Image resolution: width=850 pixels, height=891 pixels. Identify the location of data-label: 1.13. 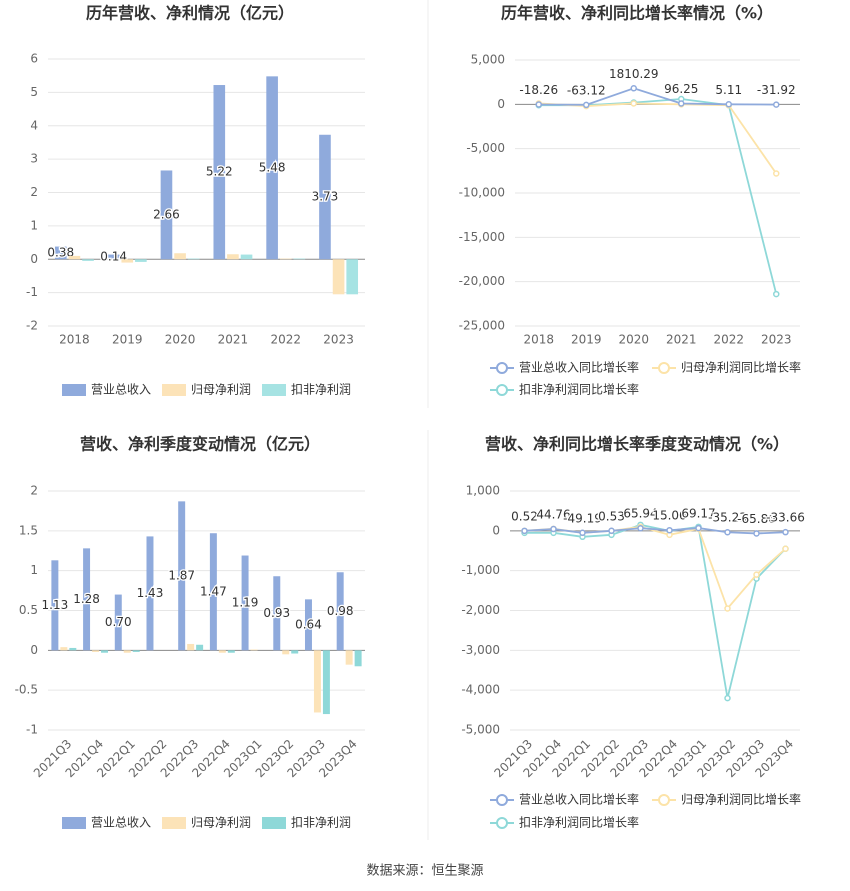
(55, 605).